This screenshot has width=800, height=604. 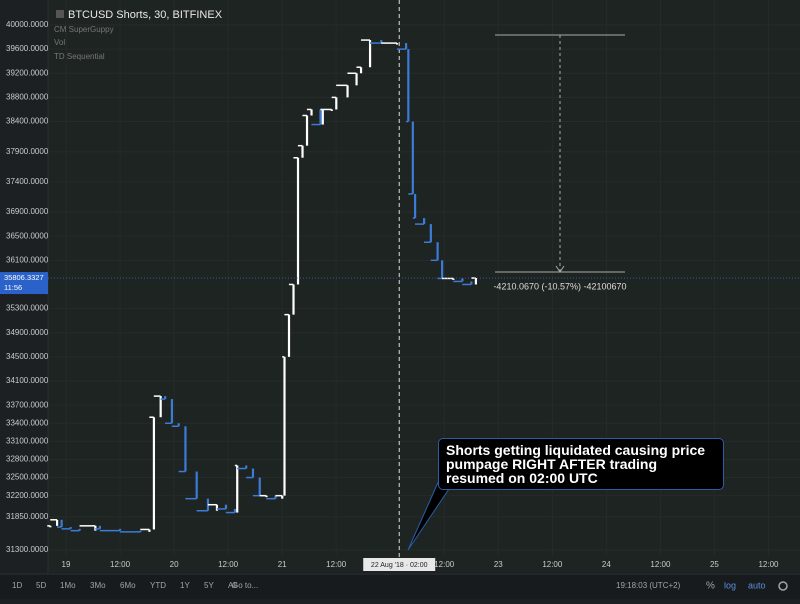 What do you see at coordinates (714, 564) in the screenshot?
I see `x-tick-label: 25` at bounding box center [714, 564].